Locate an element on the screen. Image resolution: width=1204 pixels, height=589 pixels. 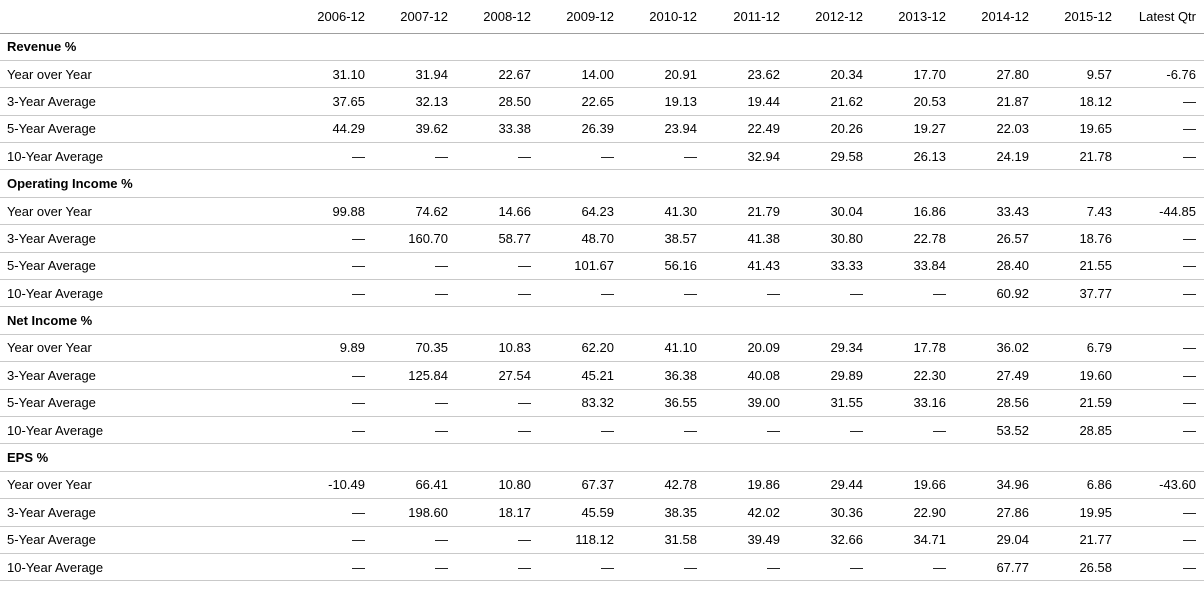
value-cell: 34.96 is located at coordinates (987, 485).